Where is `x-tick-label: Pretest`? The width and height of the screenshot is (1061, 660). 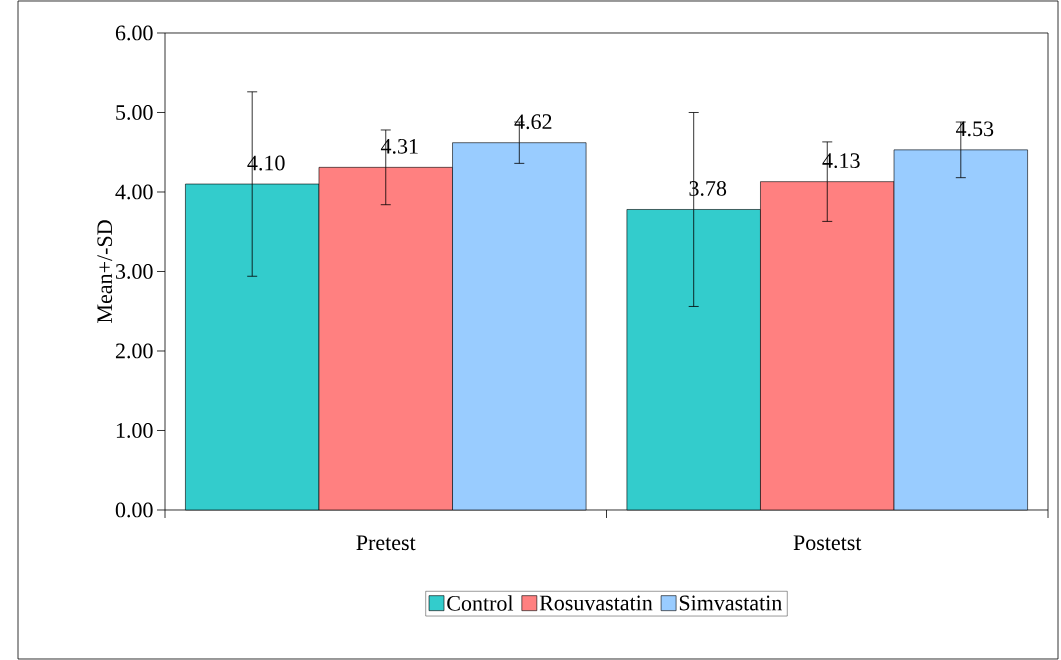
x-tick-label: Pretest is located at coordinates (386, 543).